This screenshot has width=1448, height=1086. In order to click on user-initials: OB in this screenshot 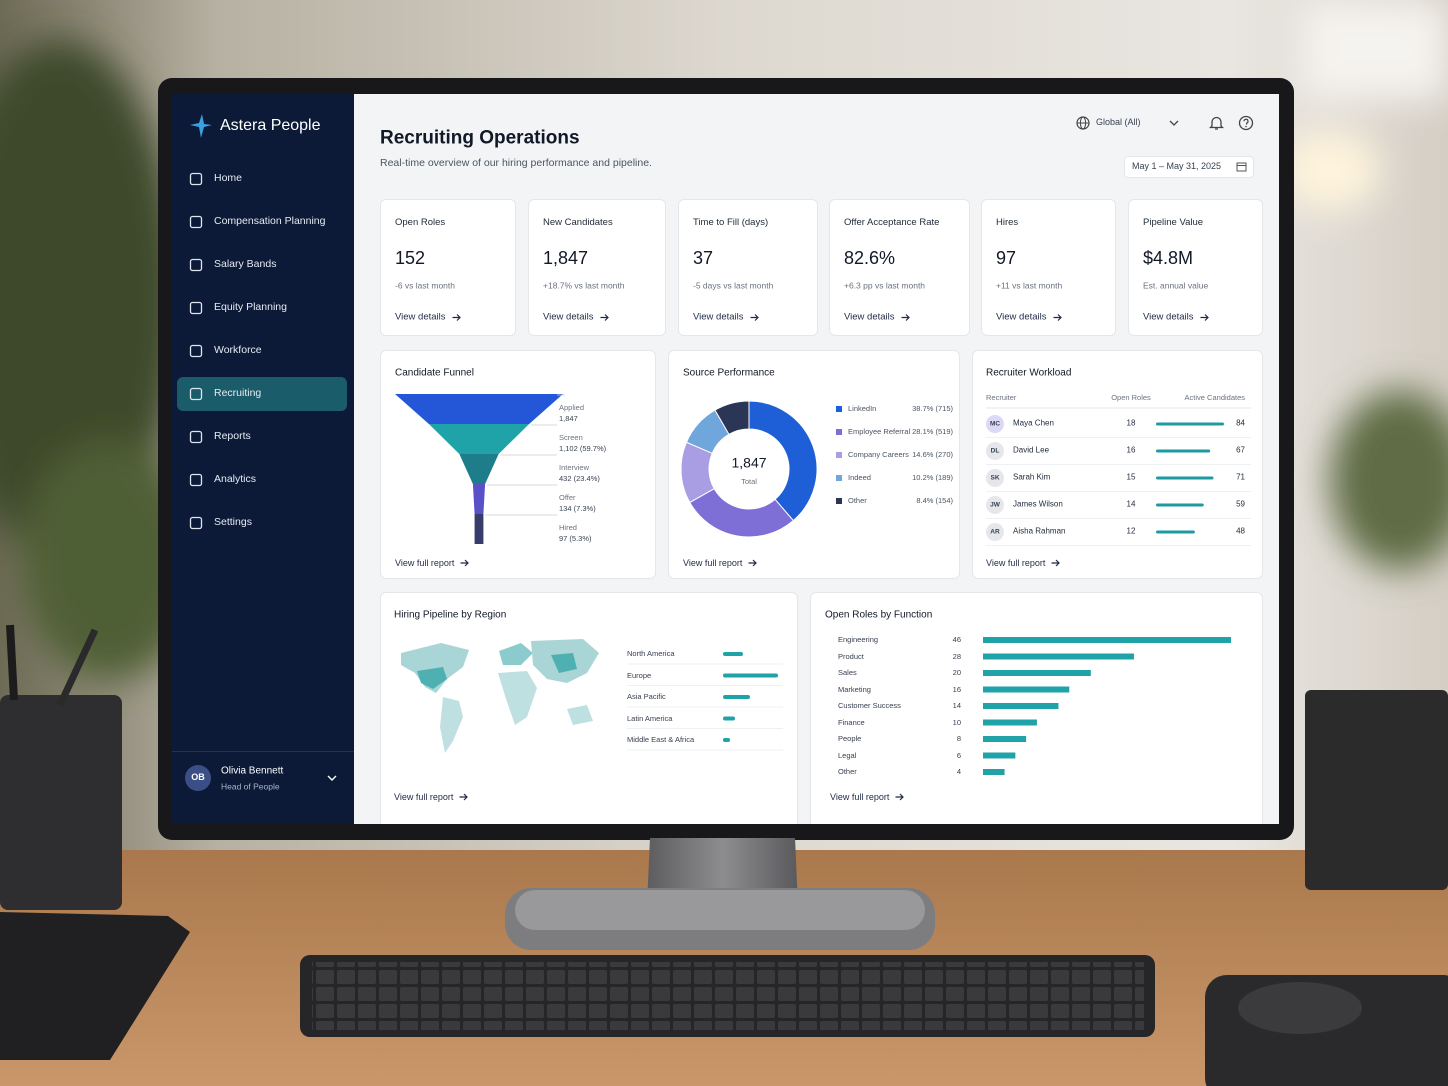, I will do `click(198, 777)`.